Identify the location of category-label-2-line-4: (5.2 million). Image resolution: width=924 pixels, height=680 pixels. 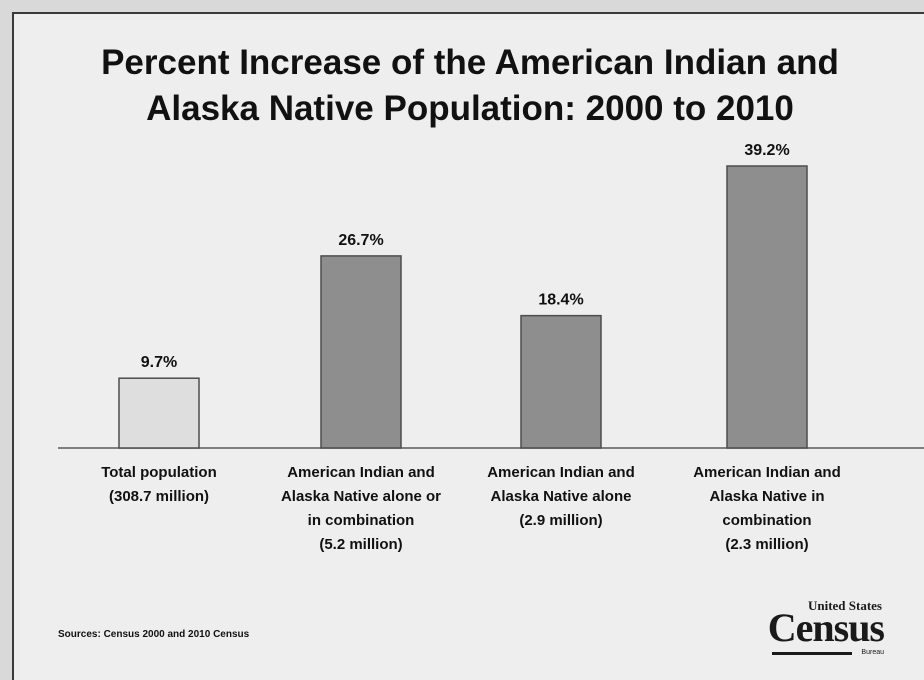
(360, 544).